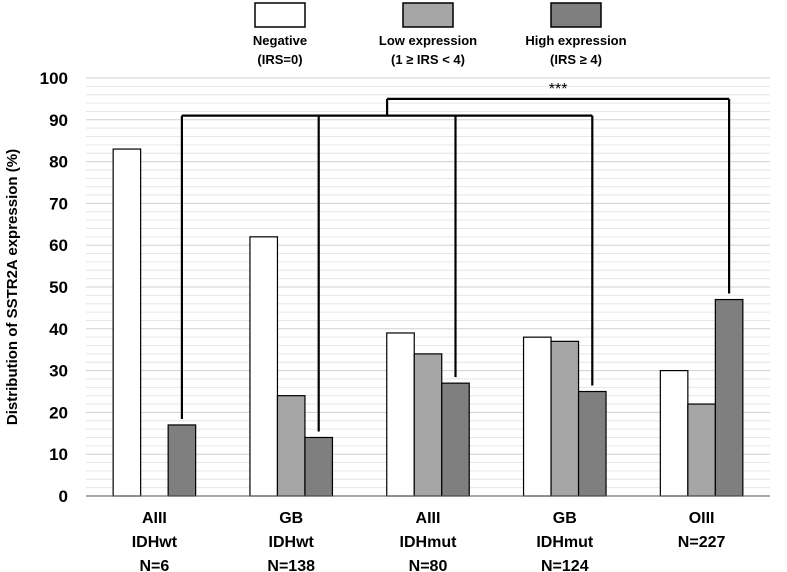  I want to click on significance-annotation: ***, so click(558, 89).